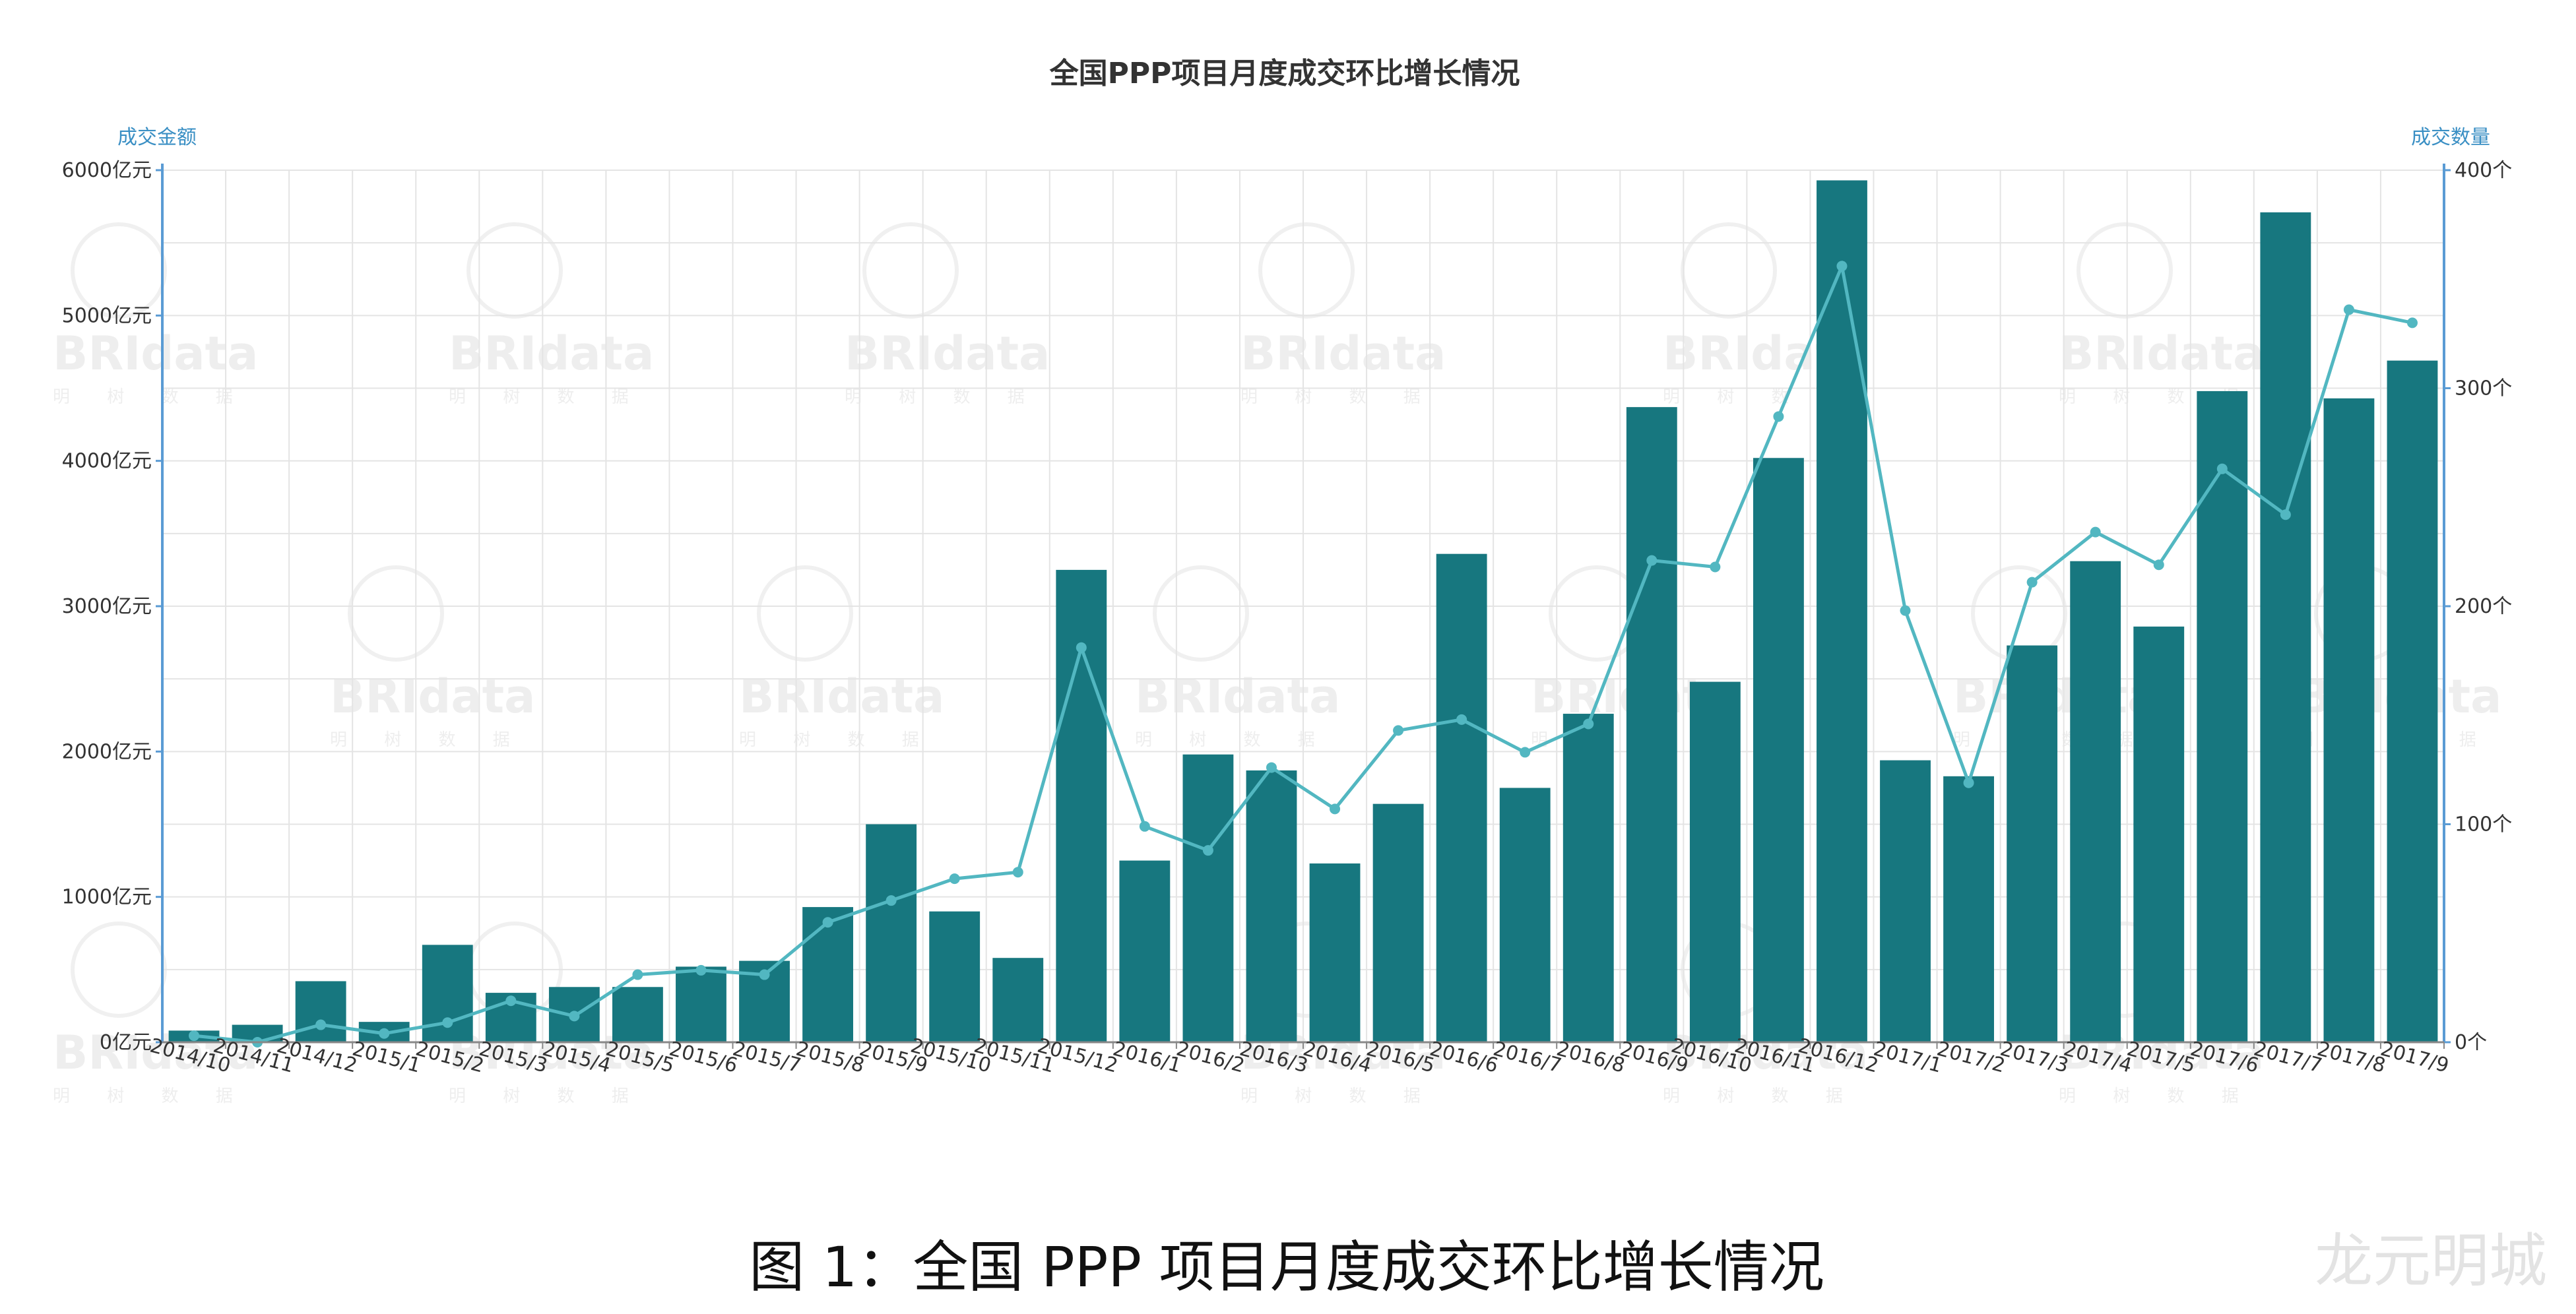 The height and width of the screenshot is (1314, 2576). Describe the element at coordinates (1908, 1058) in the screenshot. I see `x-tick-label: 2017/1` at that location.